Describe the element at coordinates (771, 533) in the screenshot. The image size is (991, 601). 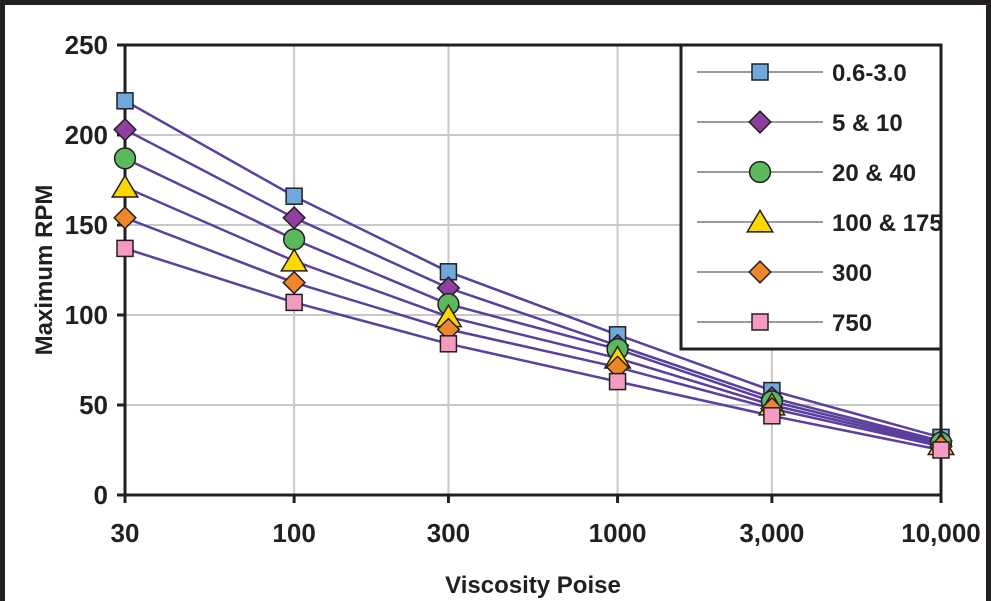
I see `x-tick-label: 3,000` at that location.